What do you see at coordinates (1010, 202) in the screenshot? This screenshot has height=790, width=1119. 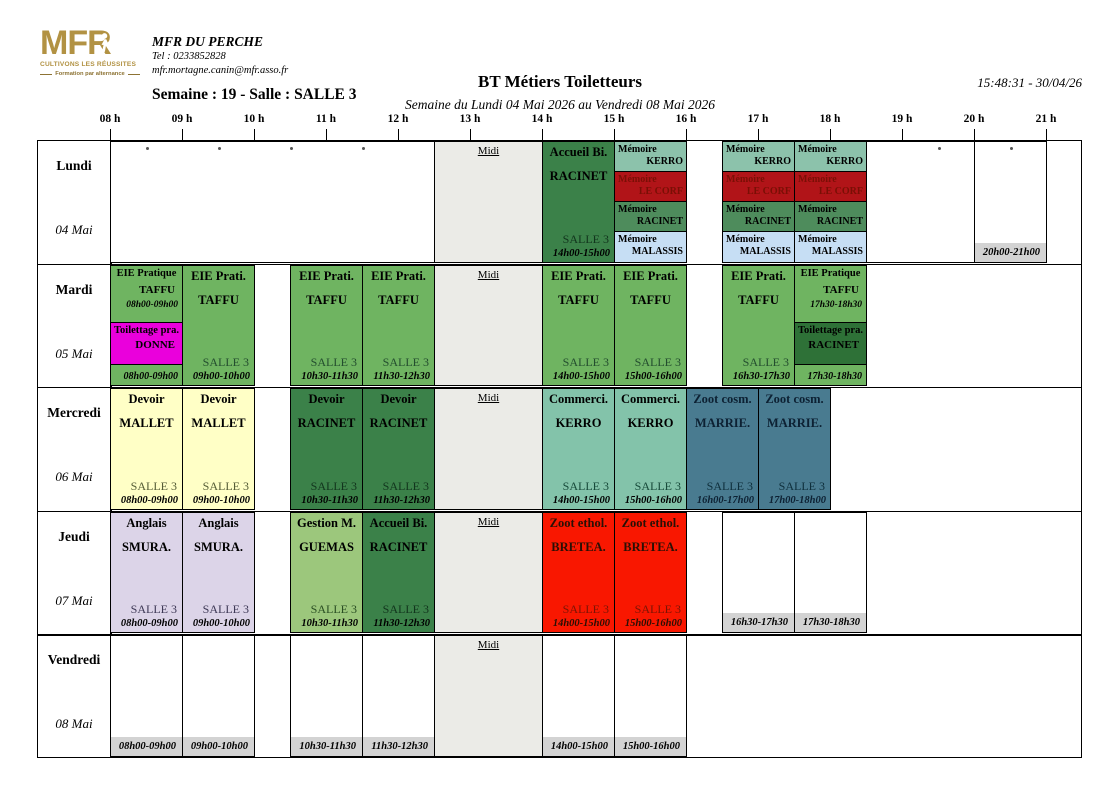 I see `empty-slot: 20h00-21h00` at bounding box center [1010, 202].